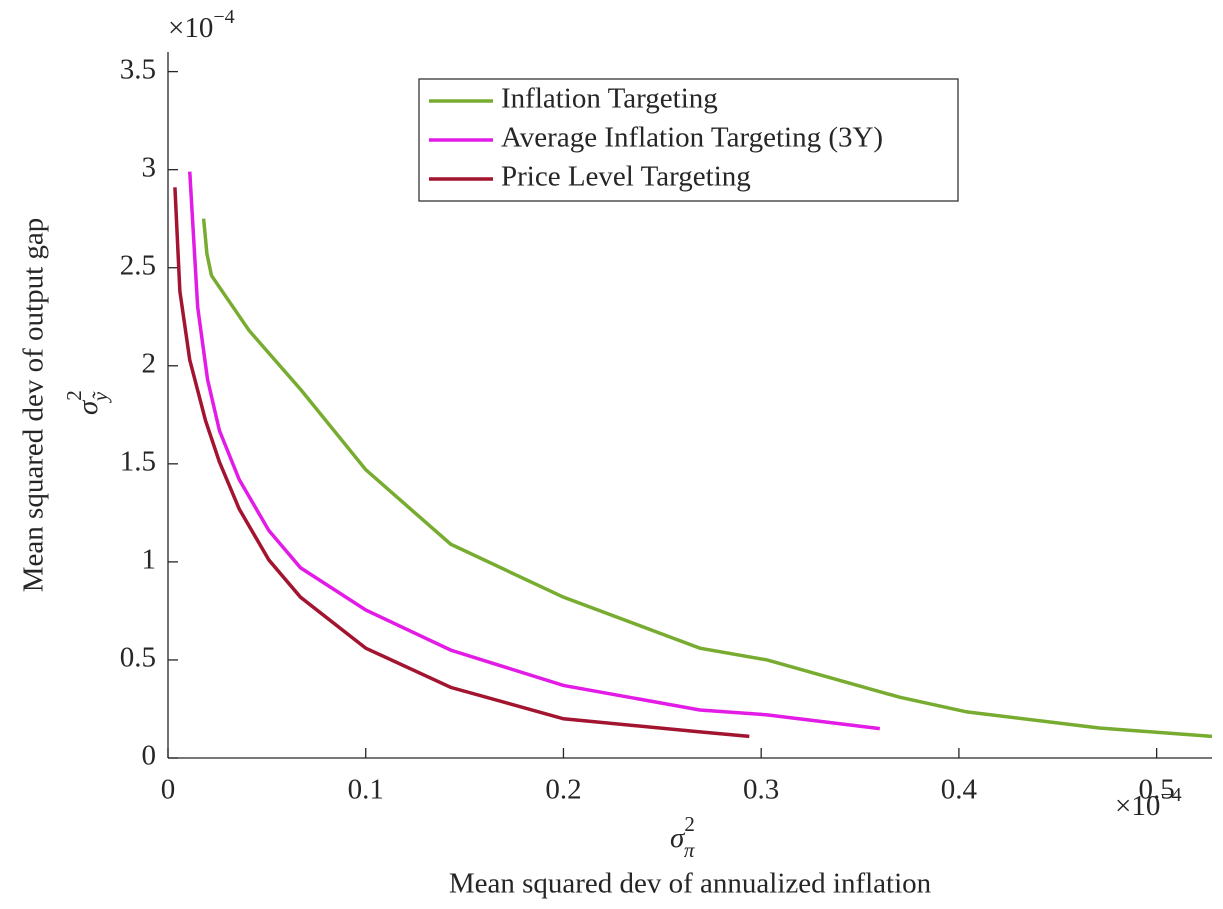 The width and height of the screenshot is (1223, 909). Describe the element at coordinates (690, 884) in the screenshot. I see `x-label: Mean squared dev of annualized inflation` at that location.